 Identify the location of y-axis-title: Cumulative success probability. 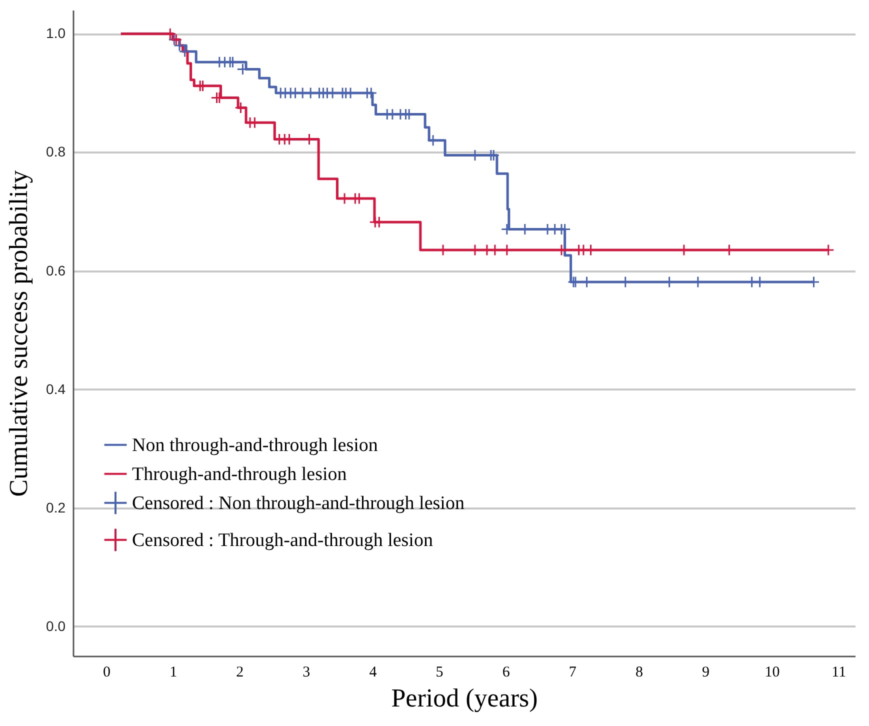
(19, 333).